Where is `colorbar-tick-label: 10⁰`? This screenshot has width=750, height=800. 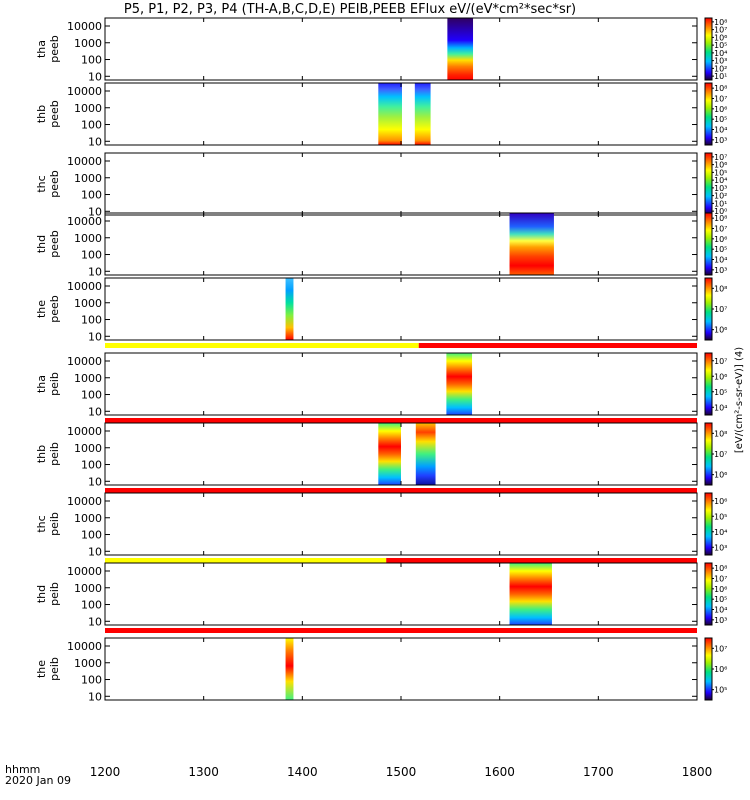
colorbar-tick-label: 10⁰ is located at coordinates (720, 211).